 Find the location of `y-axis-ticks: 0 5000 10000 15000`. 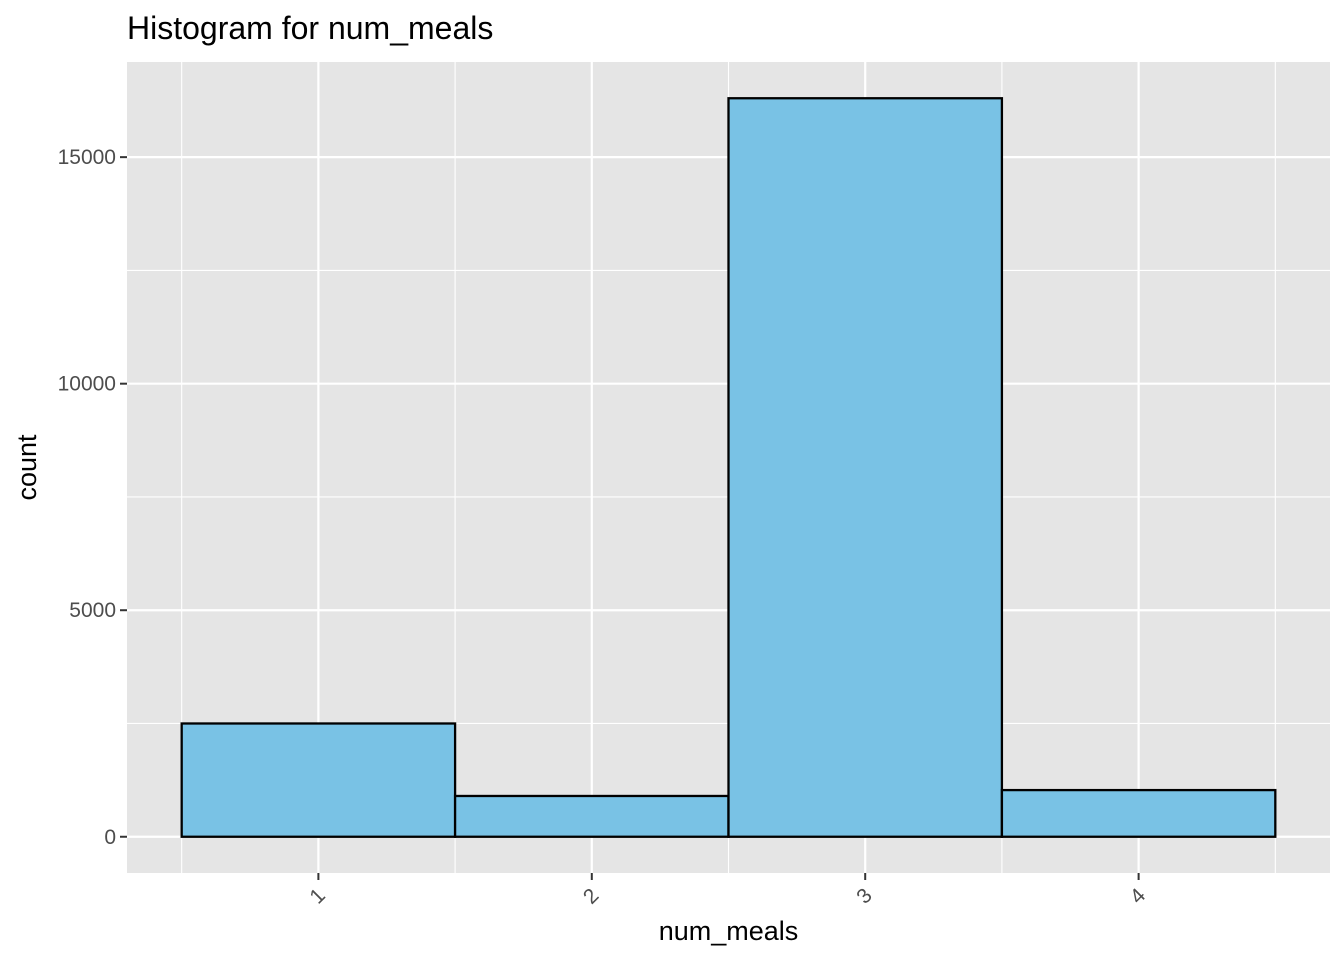

y-axis-ticks: 0 5000 10000 15000 is located at coordinates (92, 497).